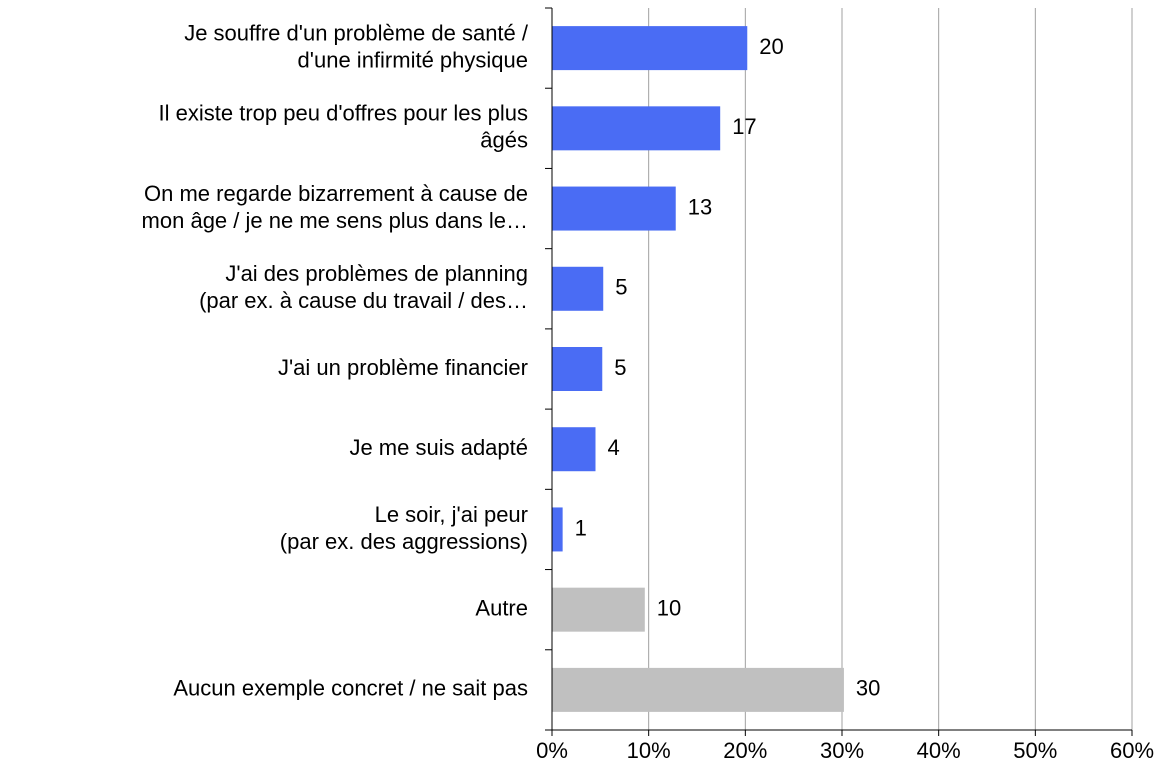  Describe the element at coordinates (356, 32) in the screenshot. I see `y-tick-label: Je souffre d'un problème de santé /` at that location.